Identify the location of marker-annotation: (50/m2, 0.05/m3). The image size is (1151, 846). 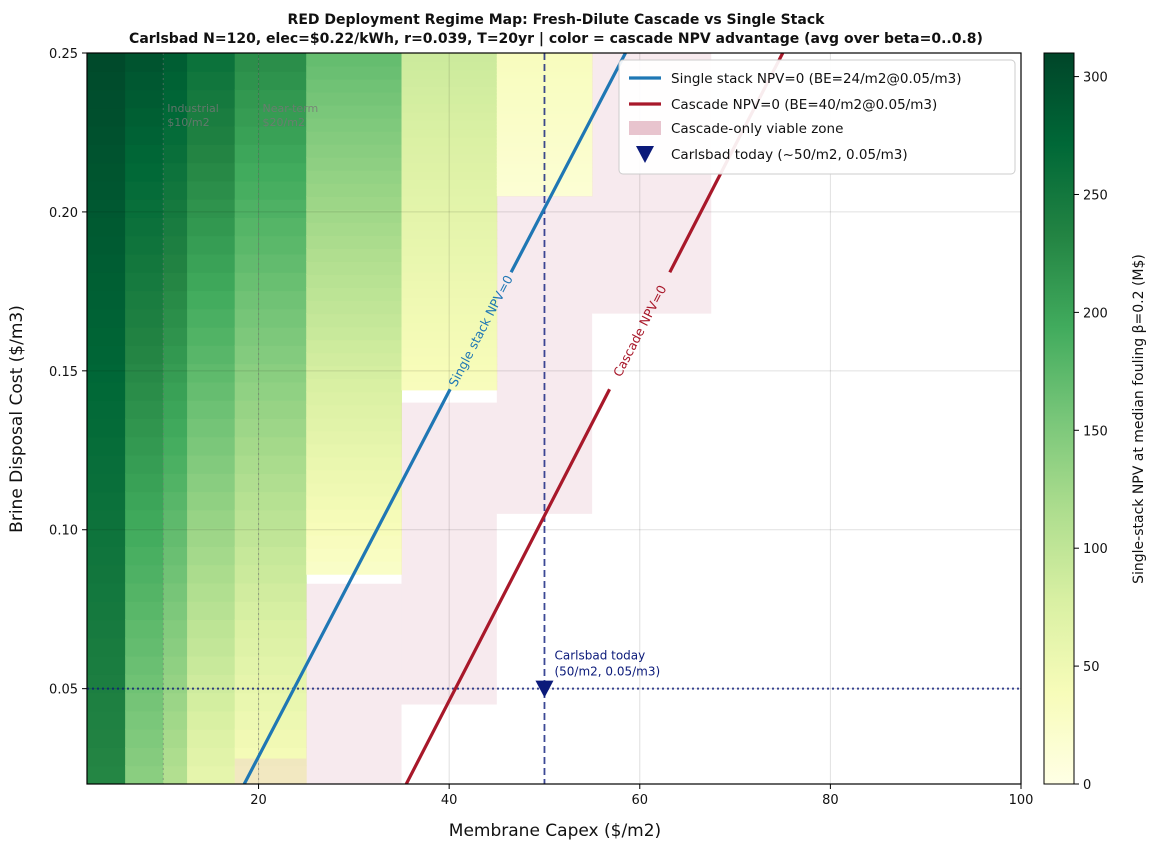
(607, 672).